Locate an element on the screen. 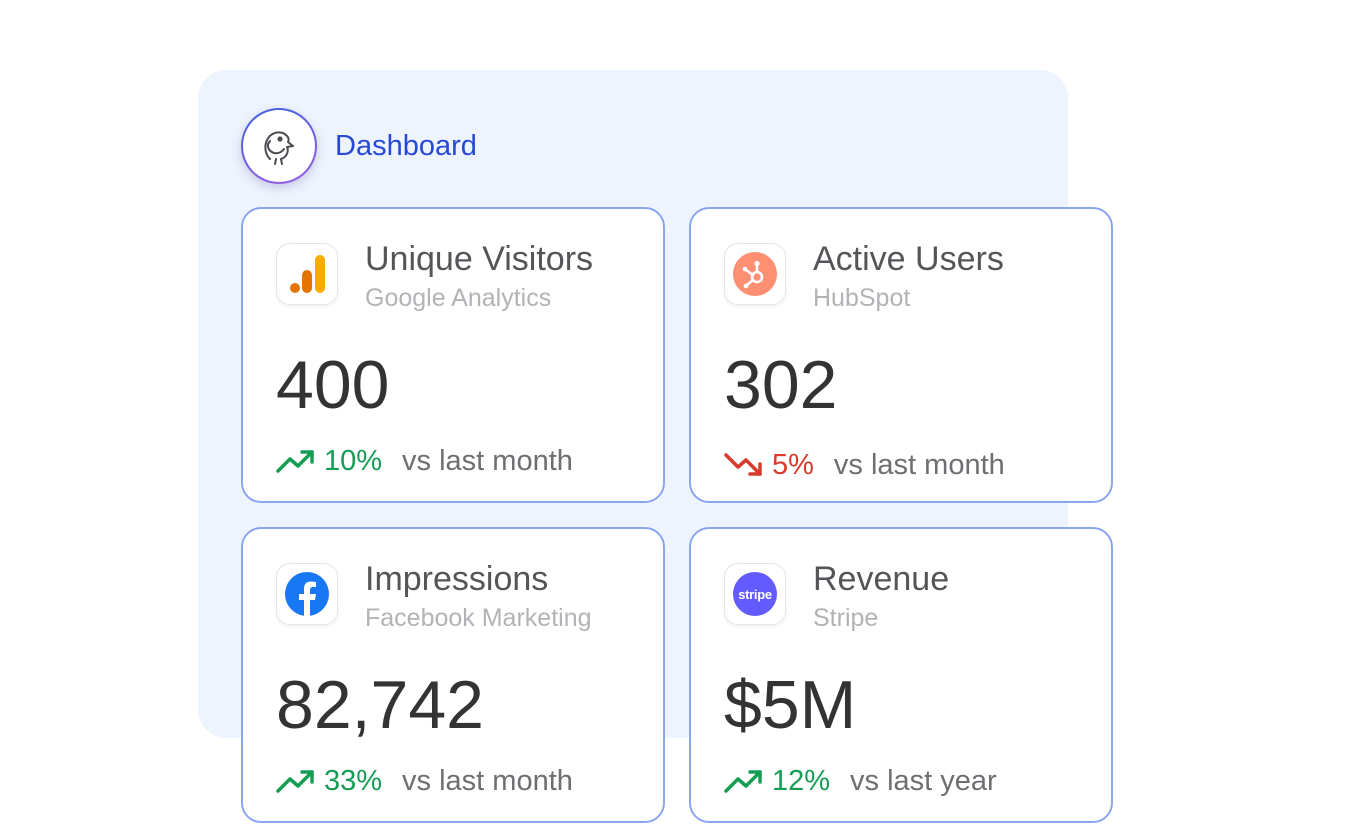 The height and width of the screenshot is (834, 1358). metric-change: 12% vs last year is located at coordinates (860, 781).